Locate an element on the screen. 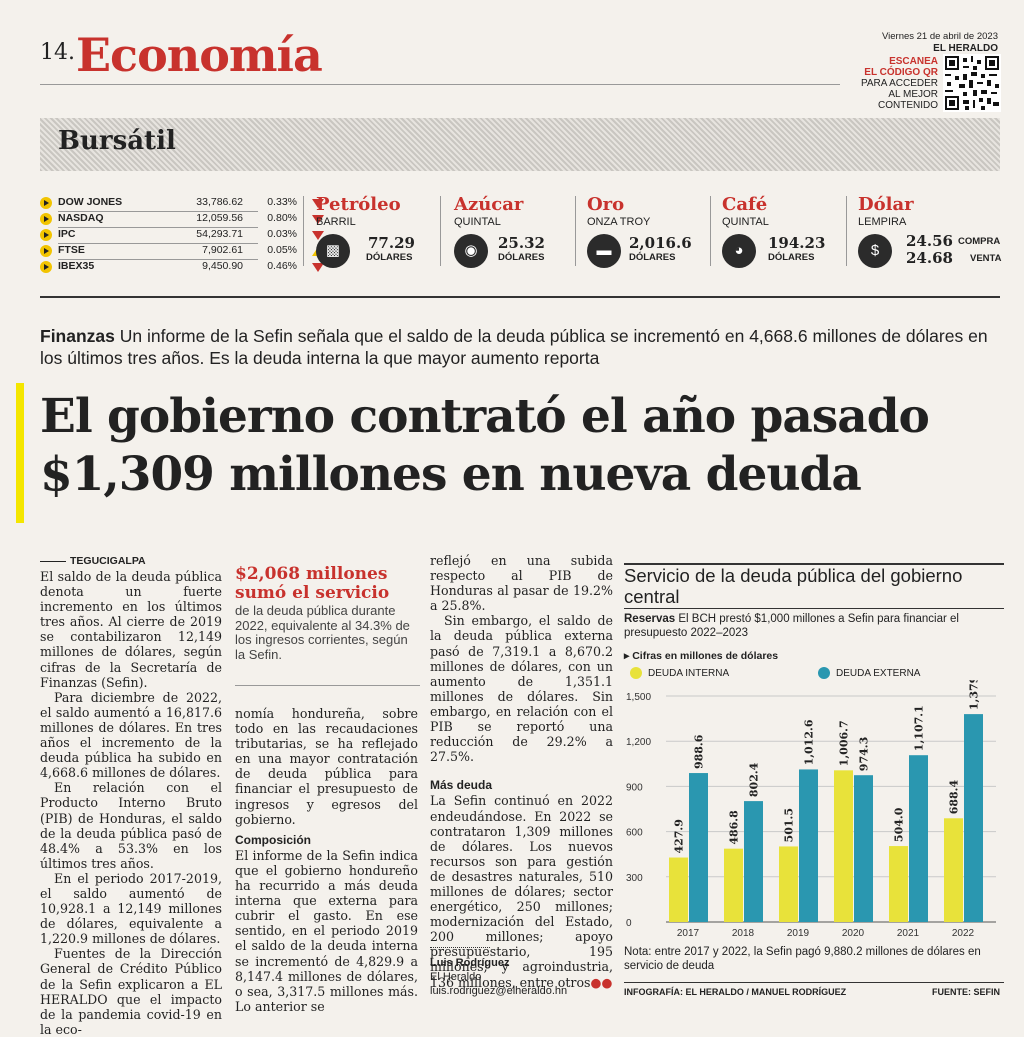 Image resolution: width=1024 pixels, height=1037 pixels. qr-line: AL MEJOR is located at coordinates (913, 94).